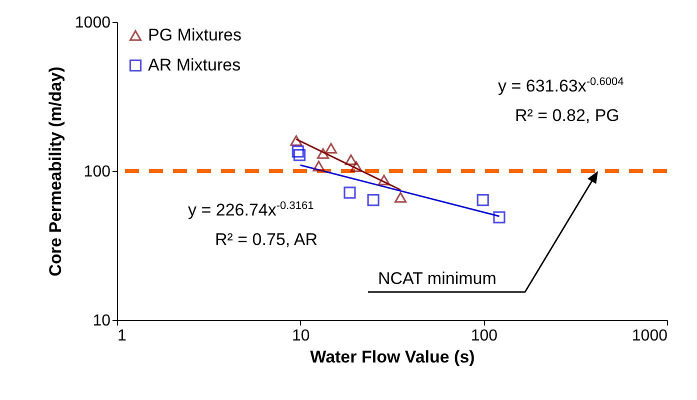 This screenshot has height=400, width=697. I want to click on annotation: R² = 0.82, PG, so click(567, 116).